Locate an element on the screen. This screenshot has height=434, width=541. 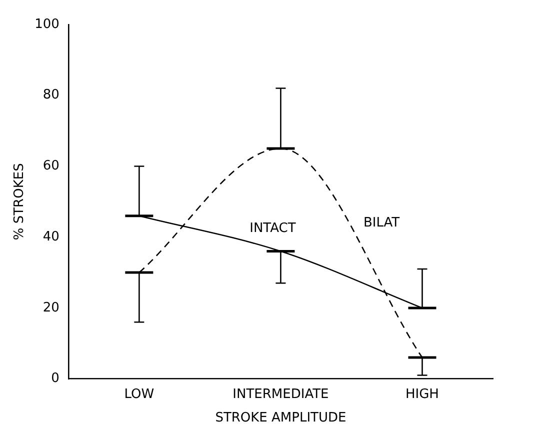
series-label: INTACT is located at coordinates (273, 228).